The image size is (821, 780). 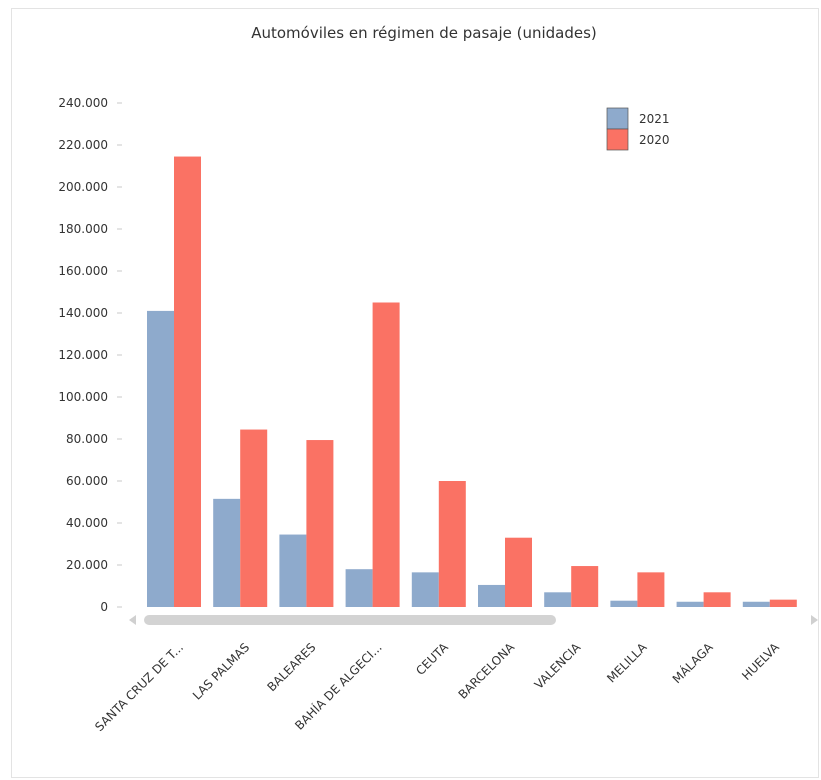 What do you see at coordinates (692, 662) in the screenshot?
I see `x-category-label: MÁLAGA` at bounding box center [692, 662].